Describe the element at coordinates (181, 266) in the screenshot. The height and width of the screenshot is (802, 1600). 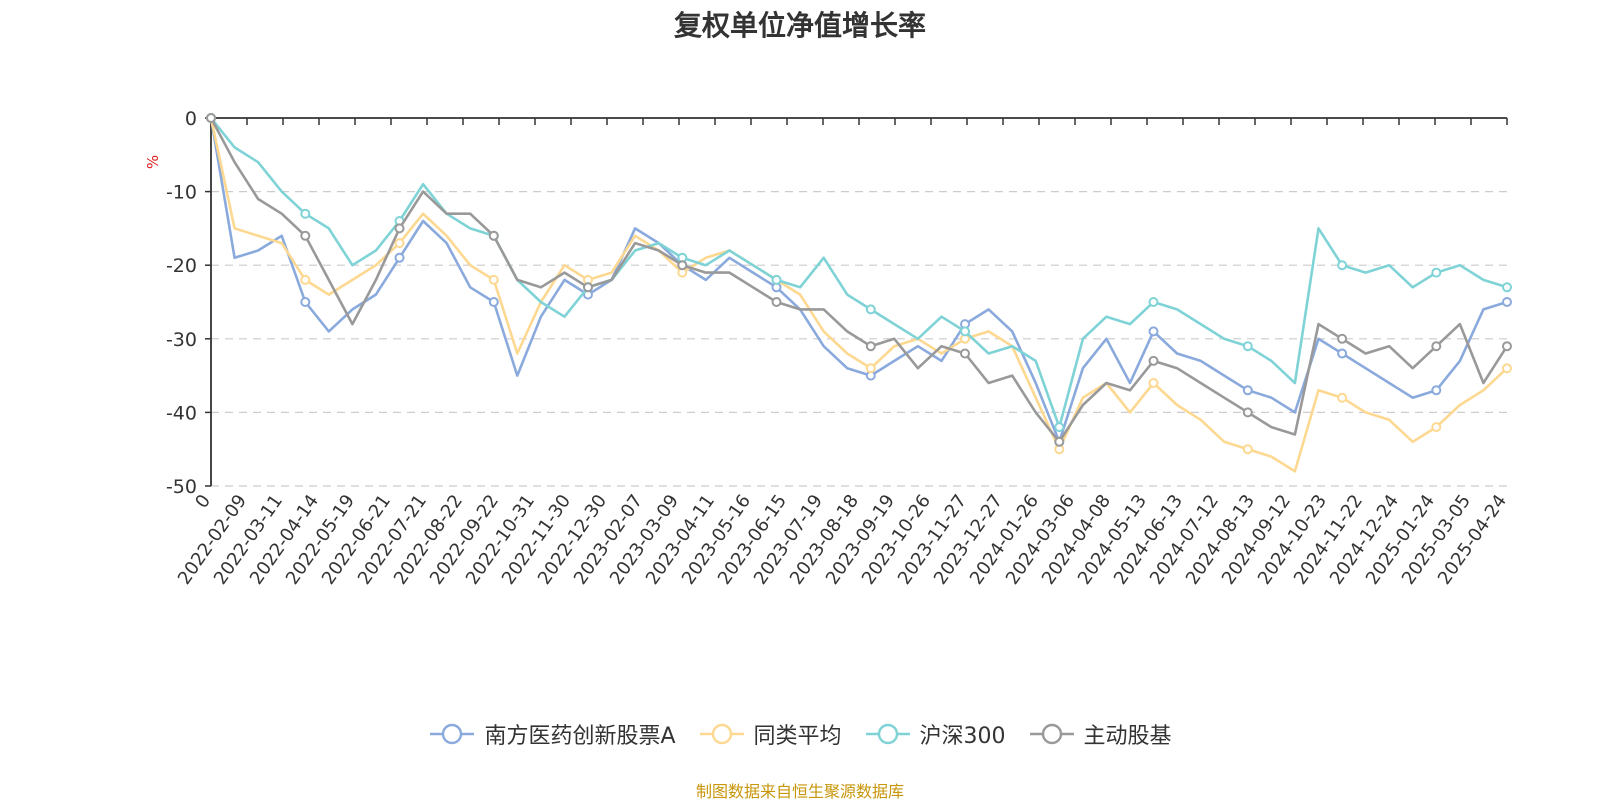
I see `y-tick-label: -20` at that location.